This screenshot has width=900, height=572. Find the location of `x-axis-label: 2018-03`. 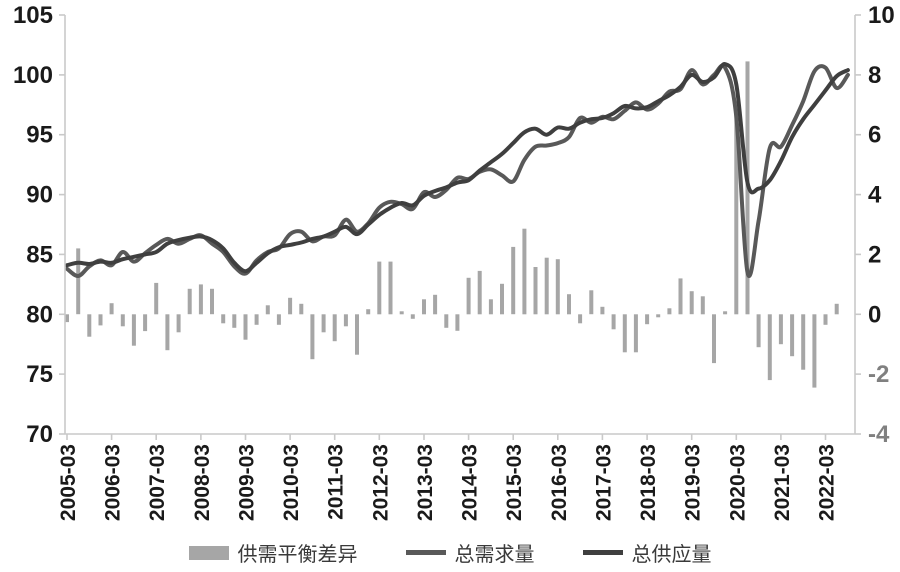

x-axis-label: 2018-03 is located at coordinates (648, 482).